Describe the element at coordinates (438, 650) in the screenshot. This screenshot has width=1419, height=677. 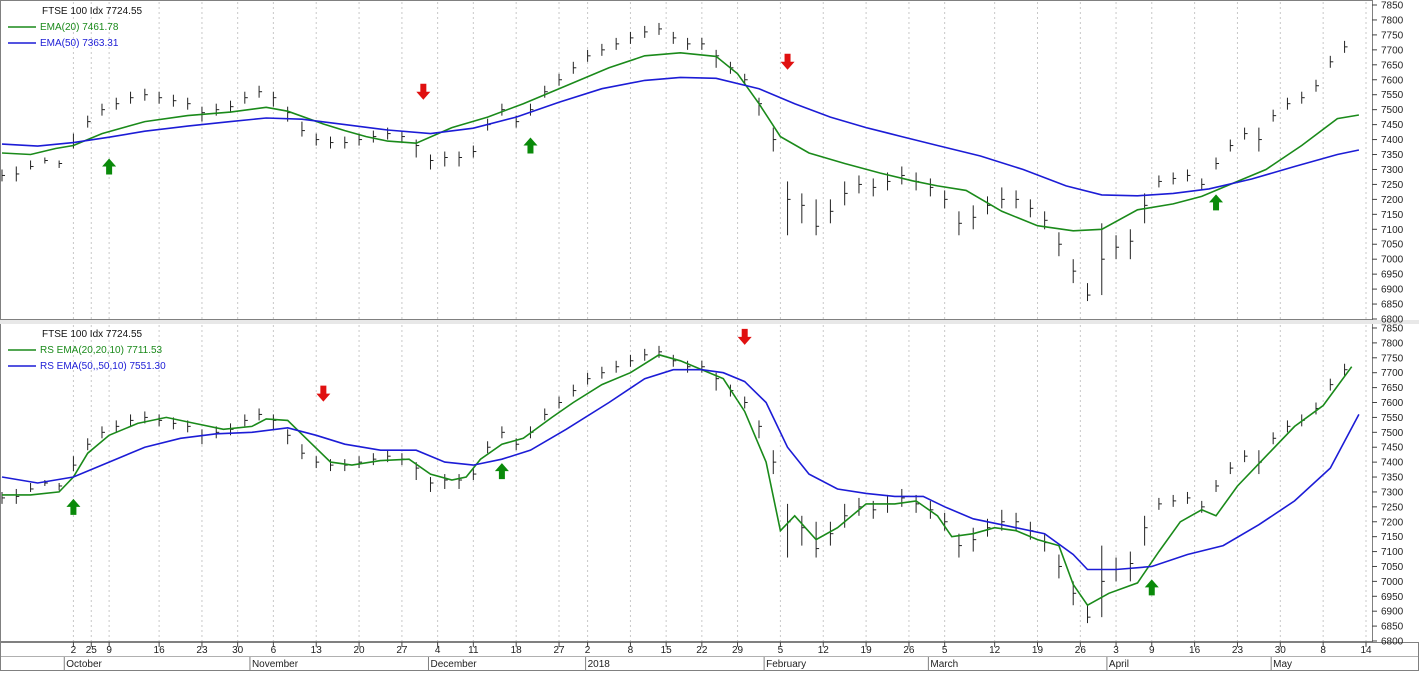
I see `x-tick-label: 4` at that location.